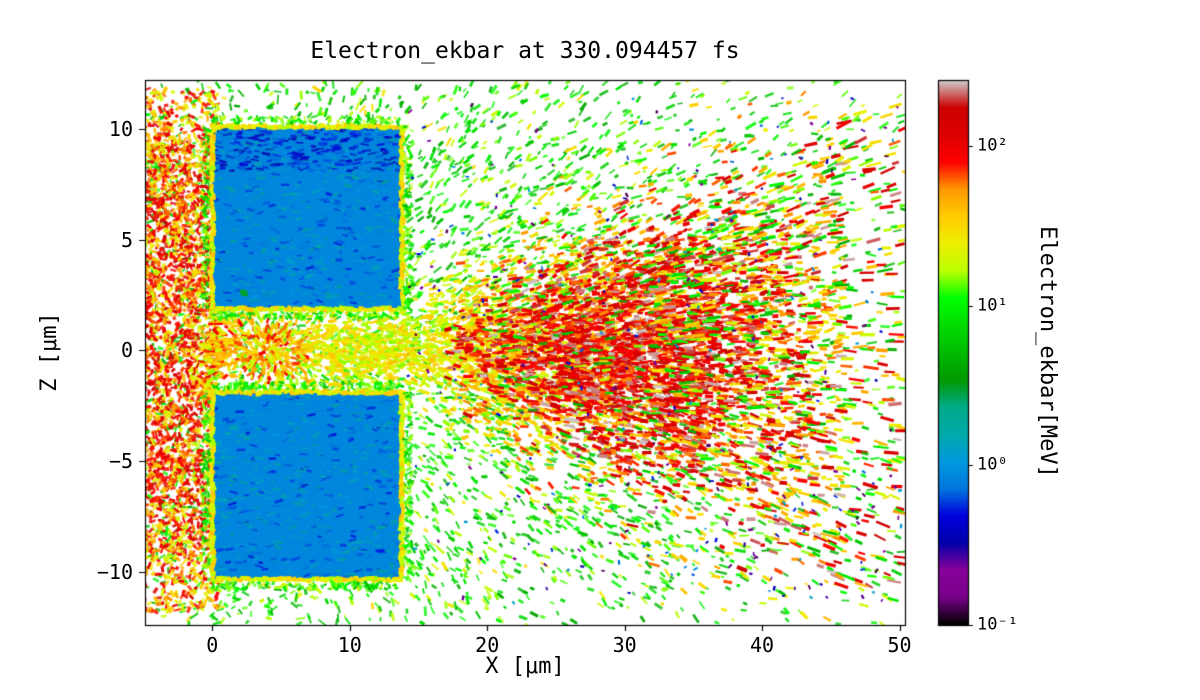  What do you see at coordinates (1047, 352) in the screenshot?
I see `colorbar-label: Electron_ekbar[MeV]` at bounding box center [1047, 352].